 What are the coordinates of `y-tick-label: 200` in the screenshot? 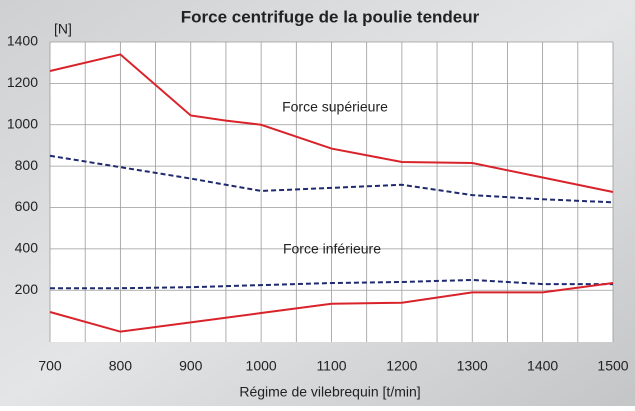 It's located at (27, 289).